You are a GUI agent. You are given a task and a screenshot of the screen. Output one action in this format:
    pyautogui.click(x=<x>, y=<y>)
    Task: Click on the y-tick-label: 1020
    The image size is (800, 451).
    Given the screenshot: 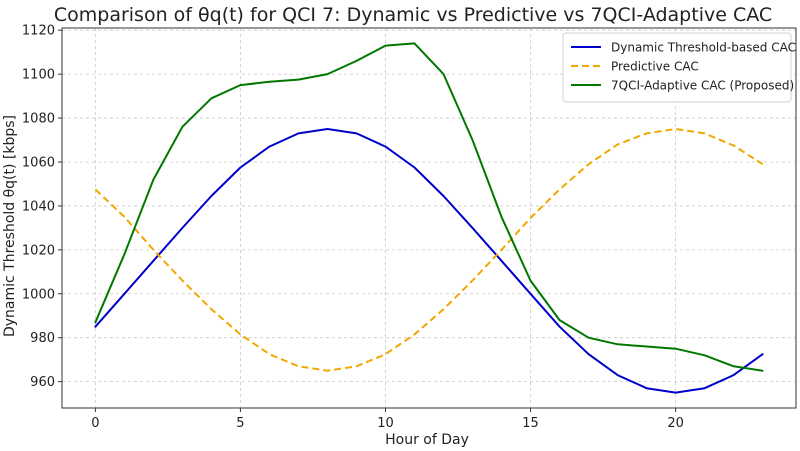 What is the action you would take?
    pyautogui.click(x=38, y=250)
    